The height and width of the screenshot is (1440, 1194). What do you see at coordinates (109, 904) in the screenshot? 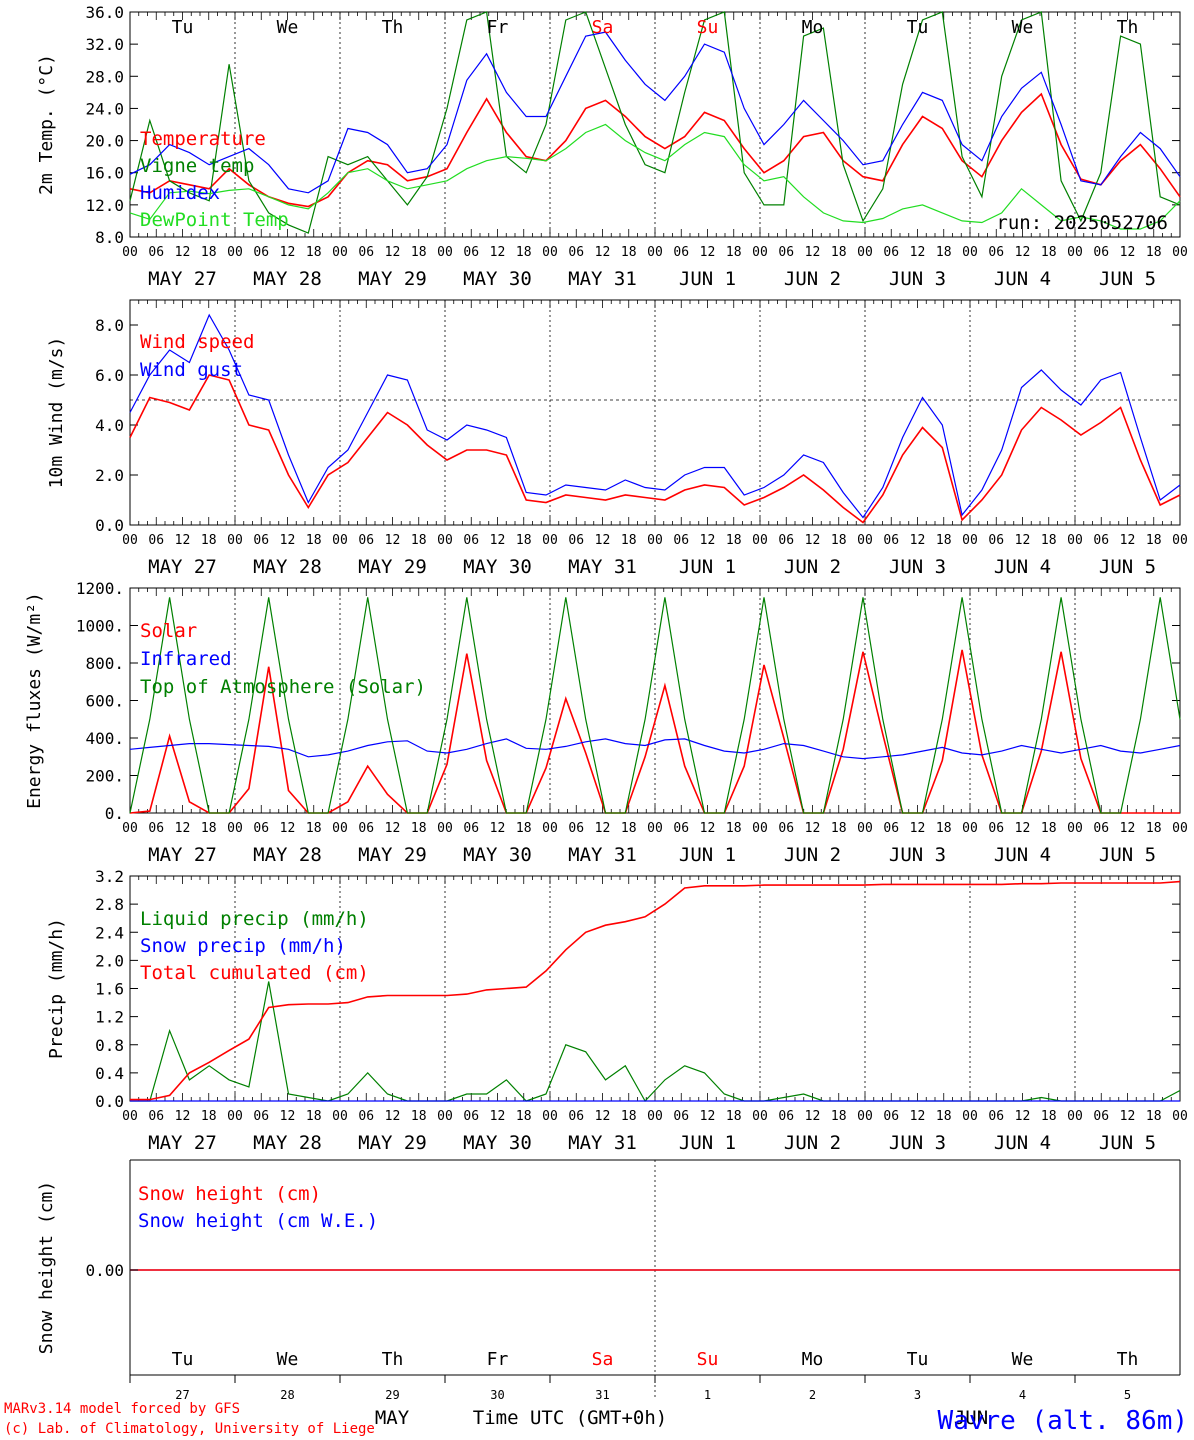
I see `y-tick-label: 2.8` at bounding box center [109, 904].